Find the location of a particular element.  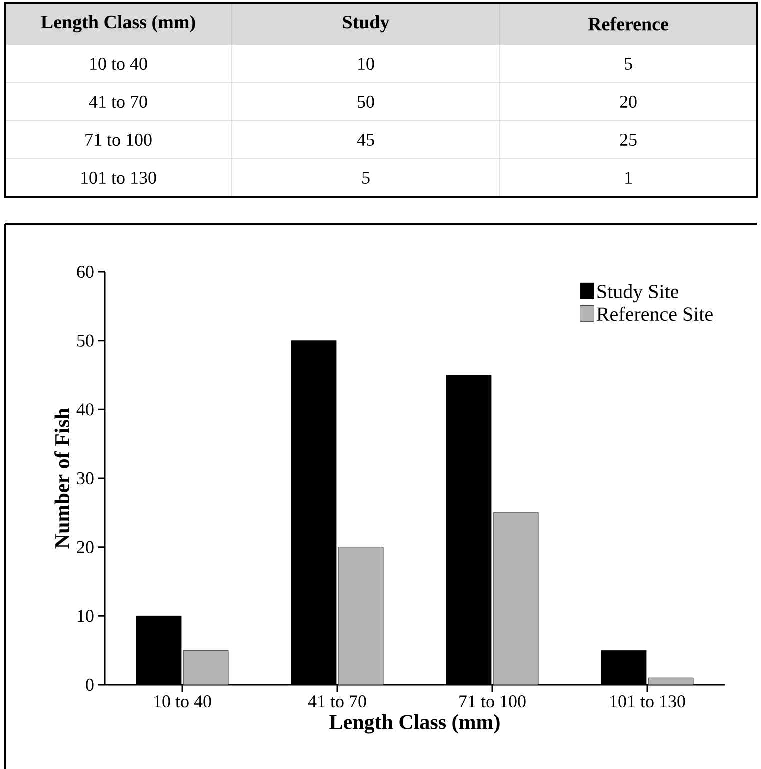

y-tick-label: 0 is located at coordinates (90, 685).